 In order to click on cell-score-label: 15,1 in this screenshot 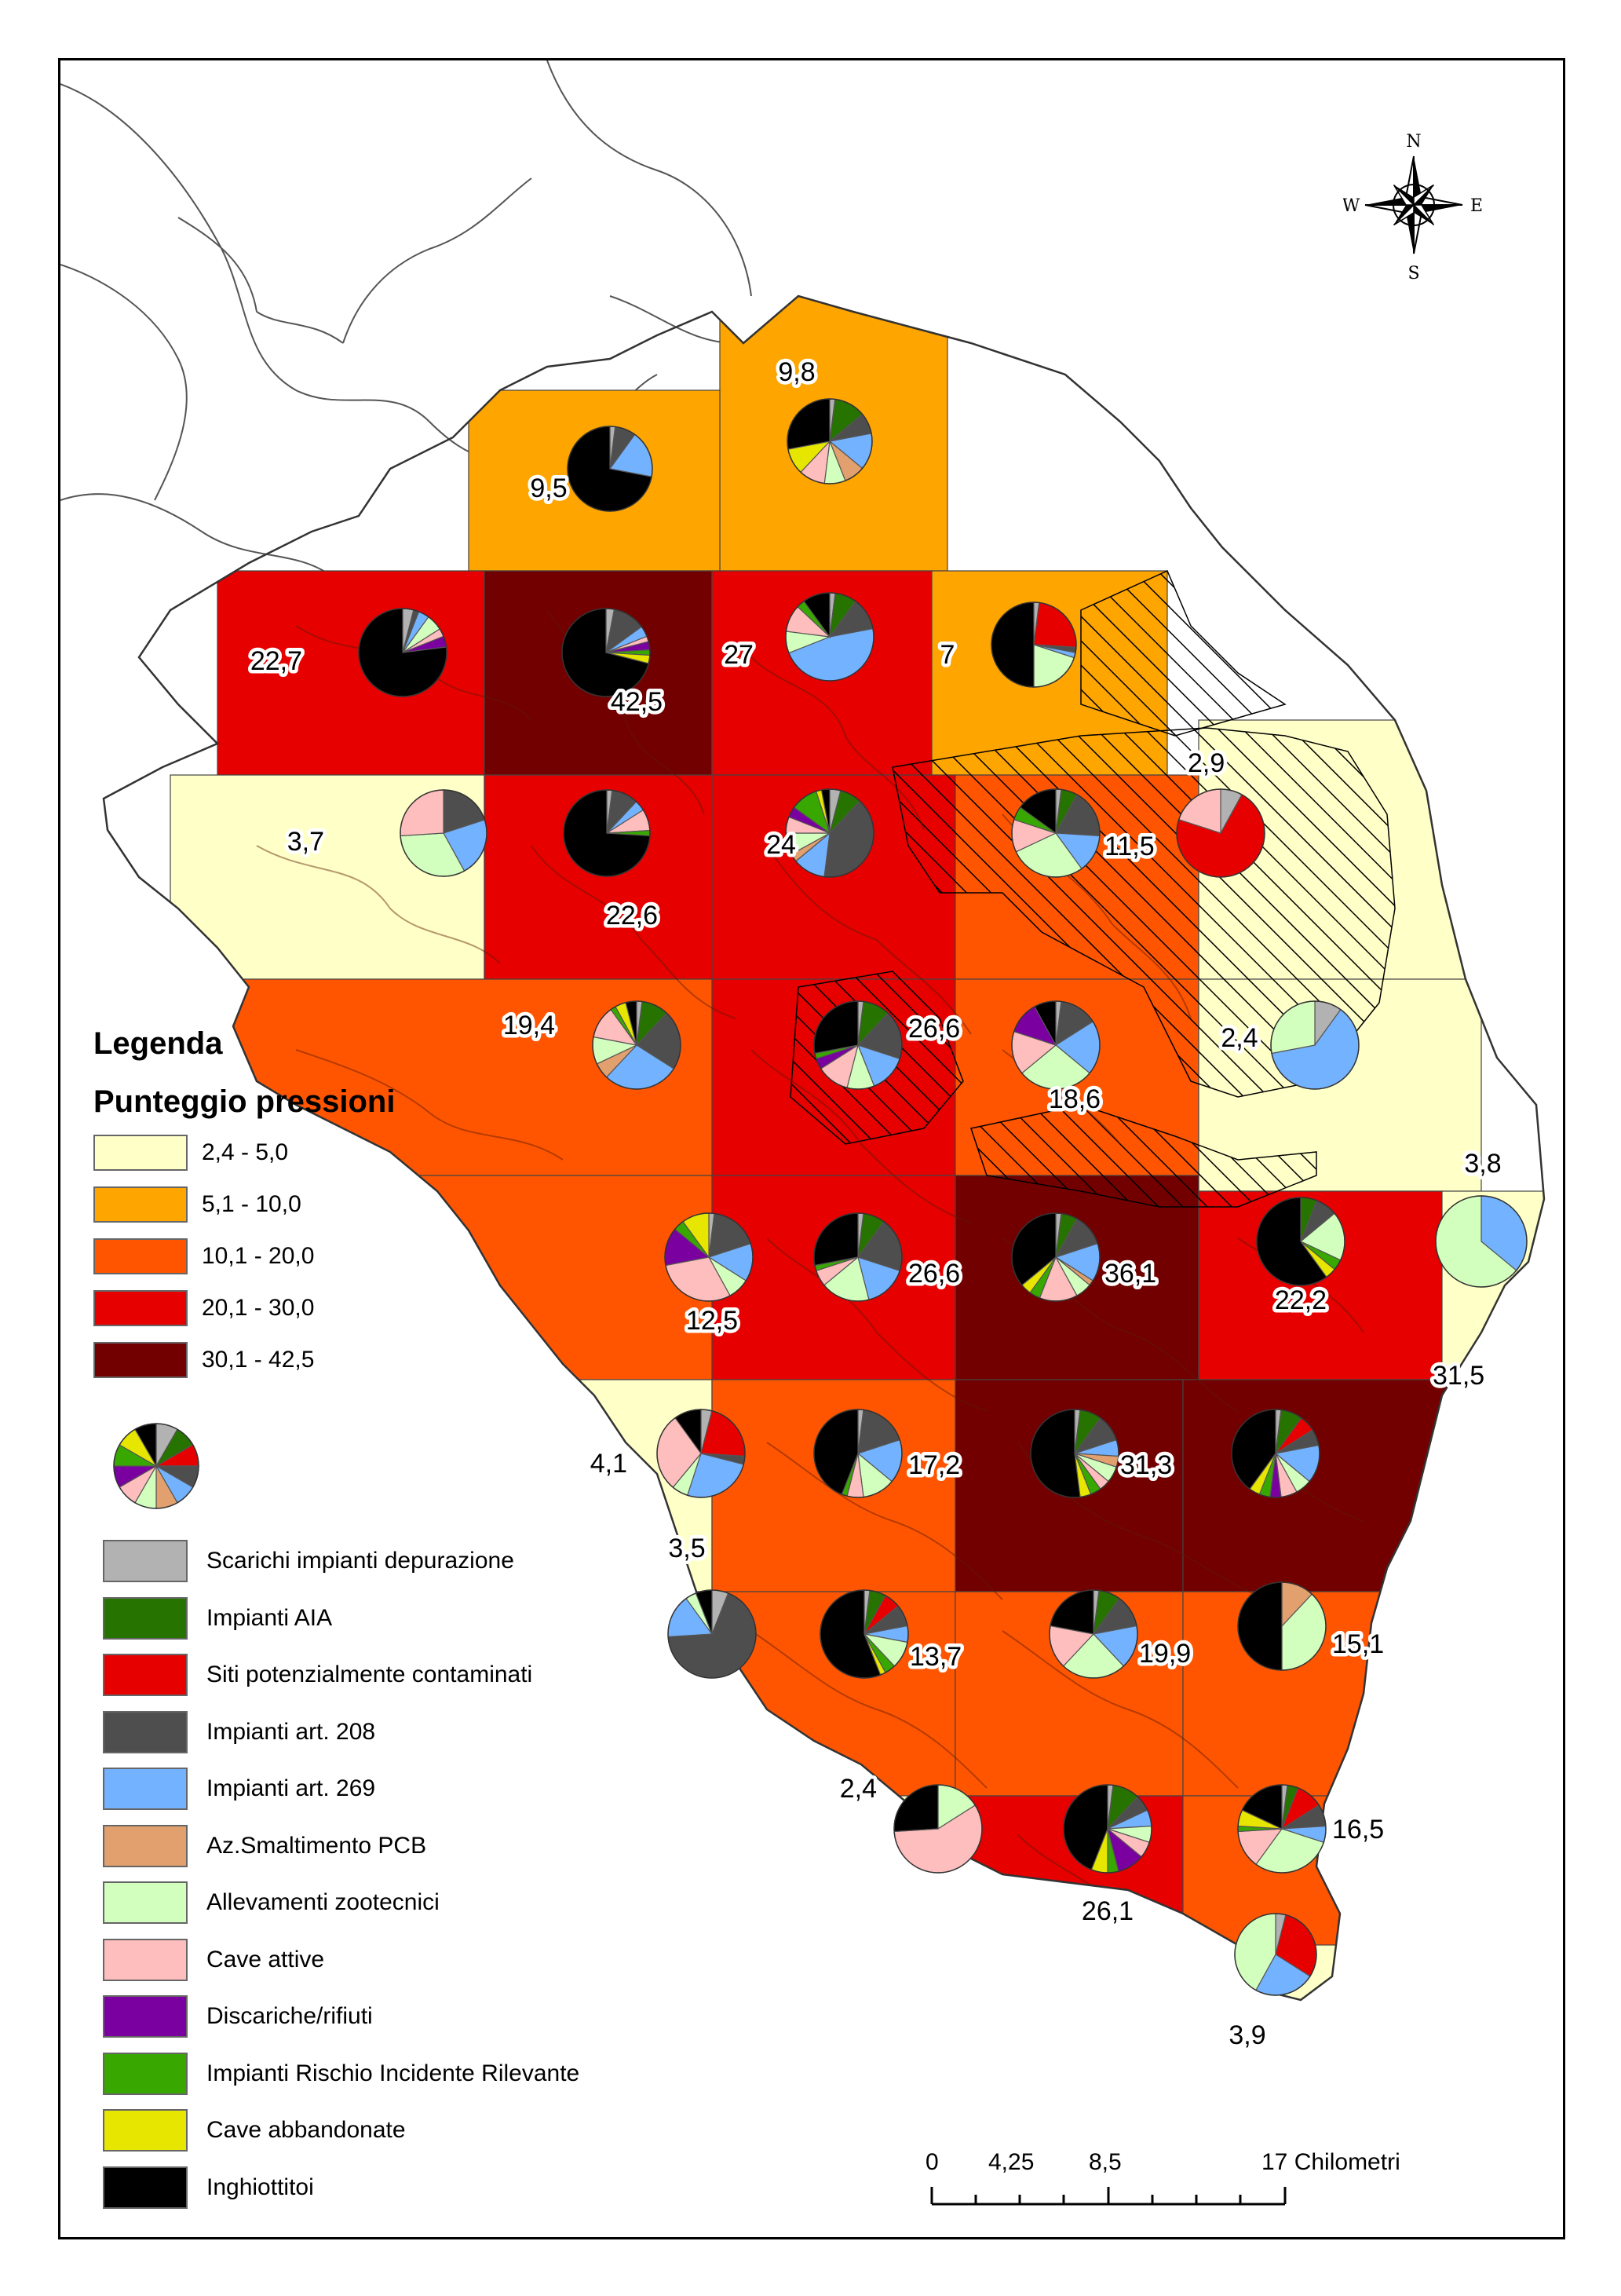, I will do `click(1358, 1644)`.